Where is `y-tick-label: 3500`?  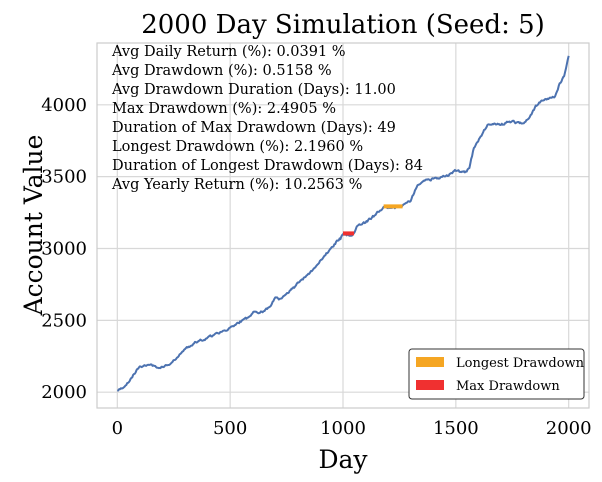
y-tick-label: 3500 is located at coordinates (64, 177).